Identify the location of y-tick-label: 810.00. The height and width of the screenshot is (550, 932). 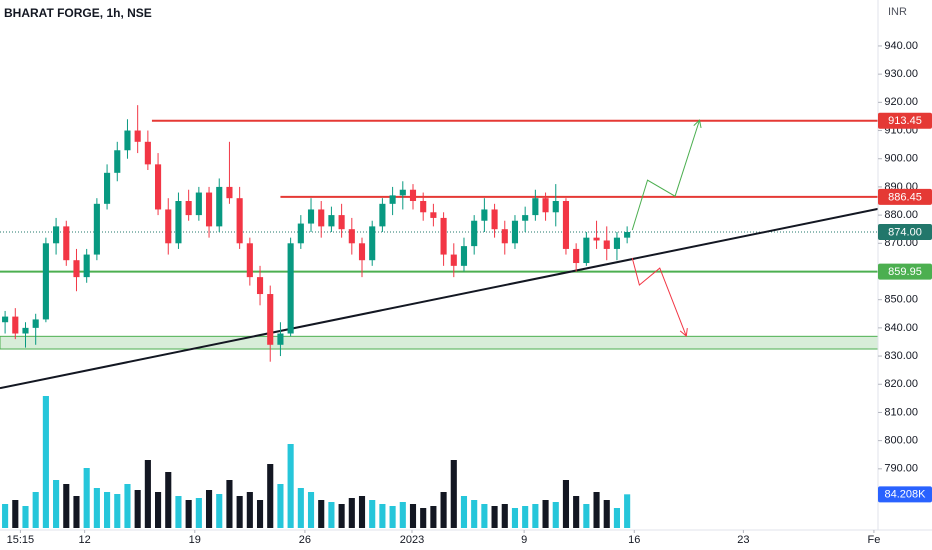
(901, 412).